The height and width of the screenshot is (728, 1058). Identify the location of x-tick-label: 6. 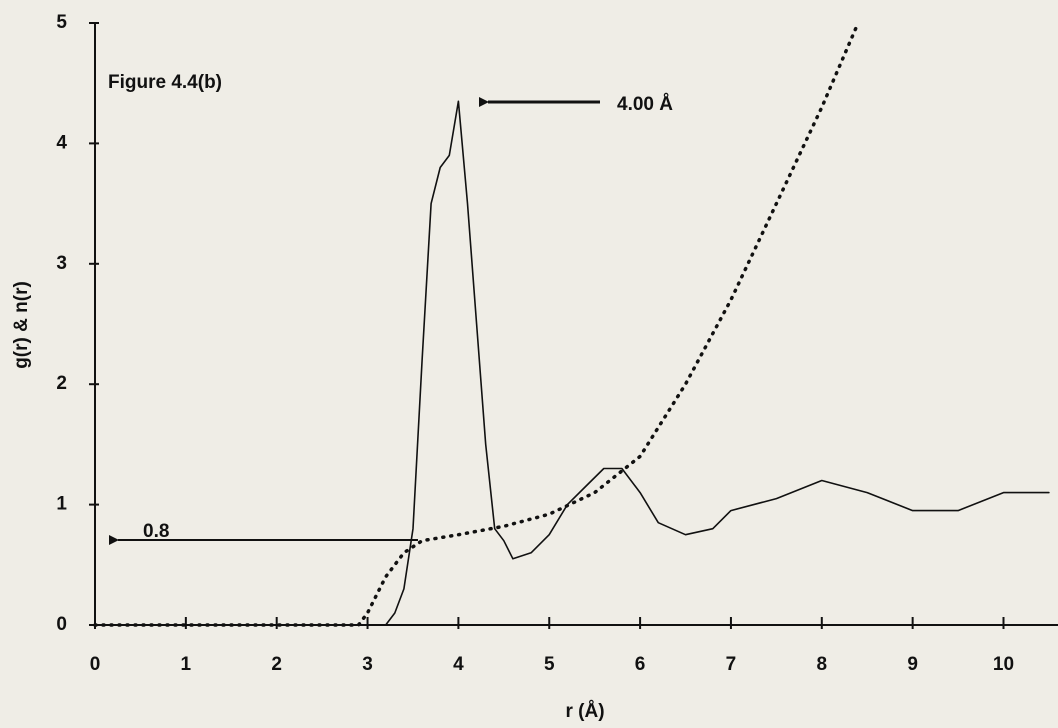
(640, 664).